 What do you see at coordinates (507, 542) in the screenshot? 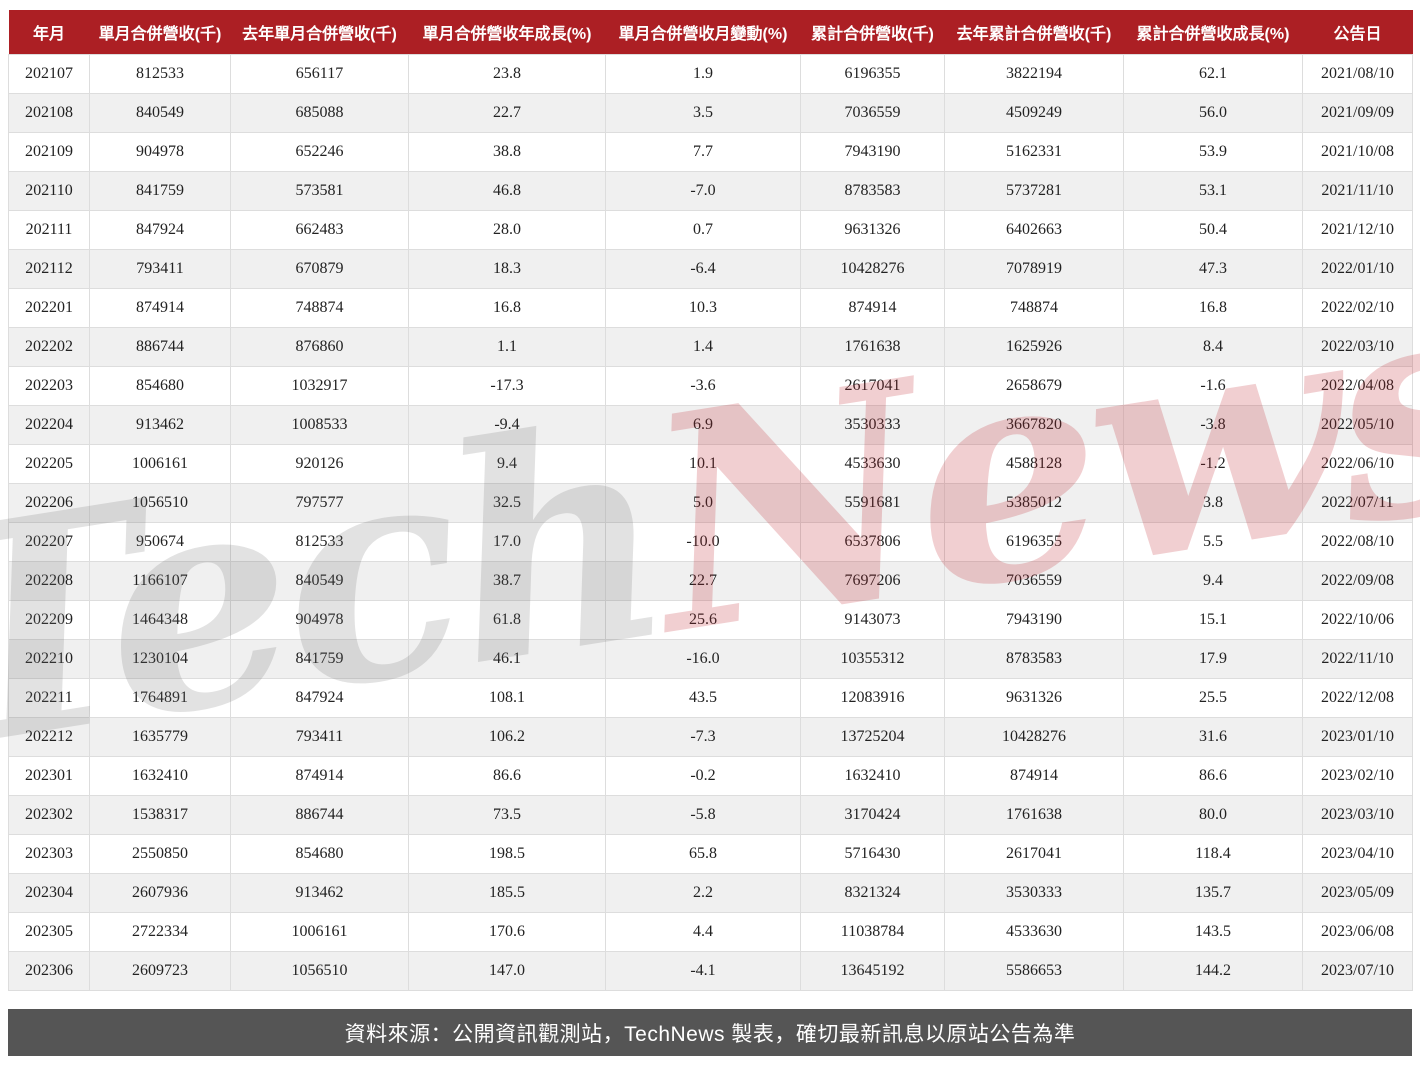
I see `table-cell: 17.0` at bounding box center [507, 542].